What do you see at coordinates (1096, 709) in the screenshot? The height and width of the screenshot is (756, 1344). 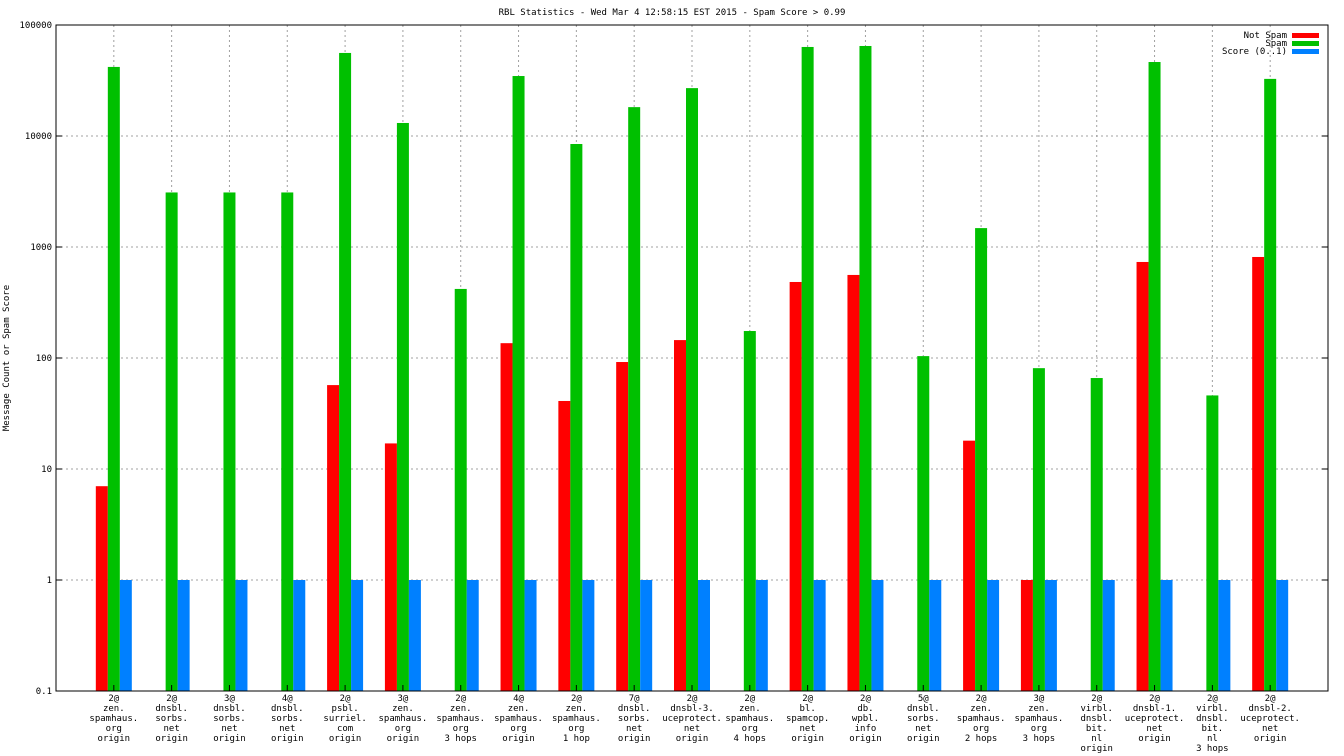 I see `x-tick-label-line: virbl.` at bounding box center [1096, 709].